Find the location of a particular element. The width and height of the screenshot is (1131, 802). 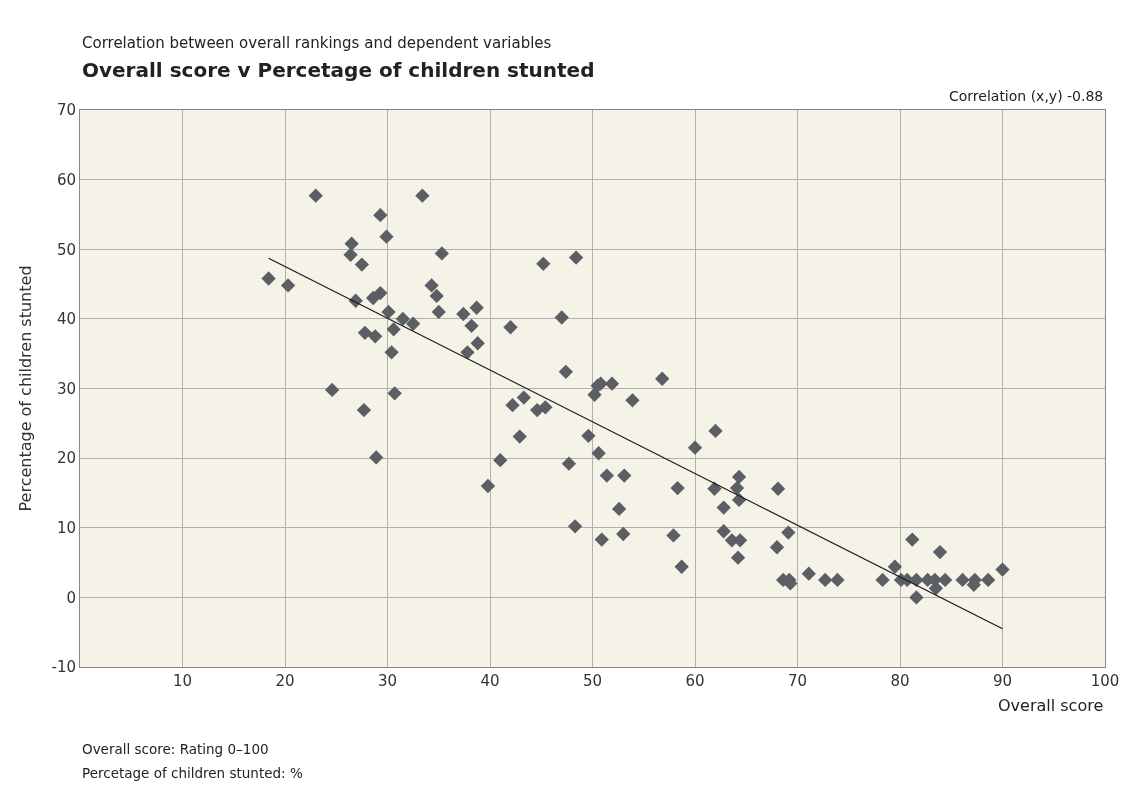

y-tick-label: 50 is located at coordinates (66, 249).